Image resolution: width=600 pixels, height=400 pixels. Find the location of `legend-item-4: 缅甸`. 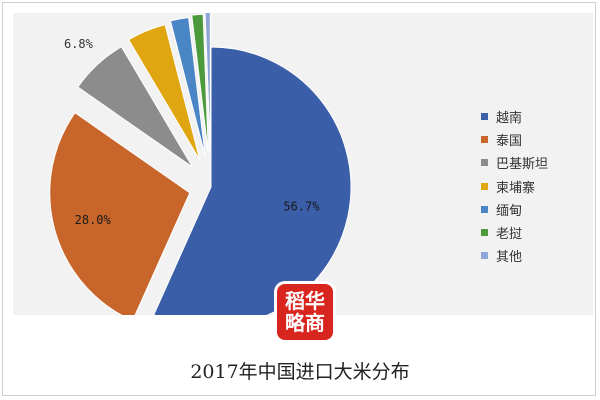

legend-item-4: 缅甸 is located at coordinates (514, 209).